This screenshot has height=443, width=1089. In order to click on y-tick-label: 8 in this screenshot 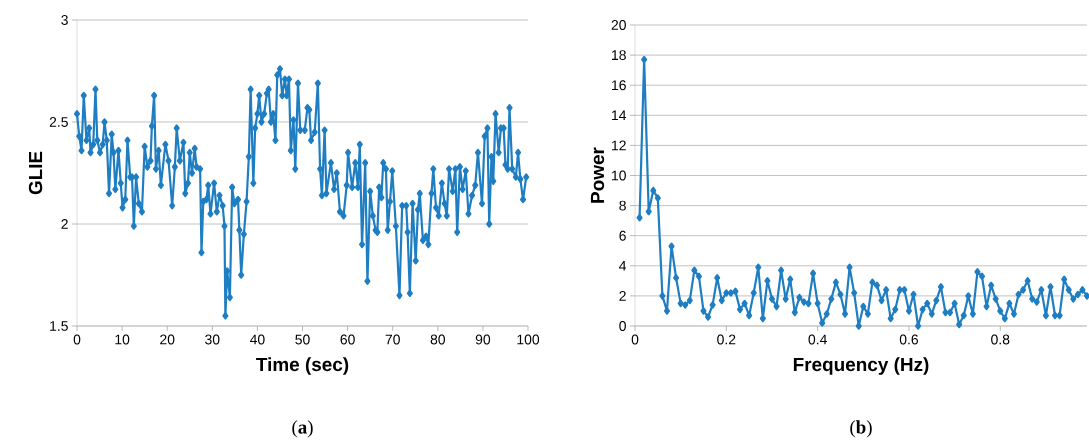, I will do `click(622, 205)`.